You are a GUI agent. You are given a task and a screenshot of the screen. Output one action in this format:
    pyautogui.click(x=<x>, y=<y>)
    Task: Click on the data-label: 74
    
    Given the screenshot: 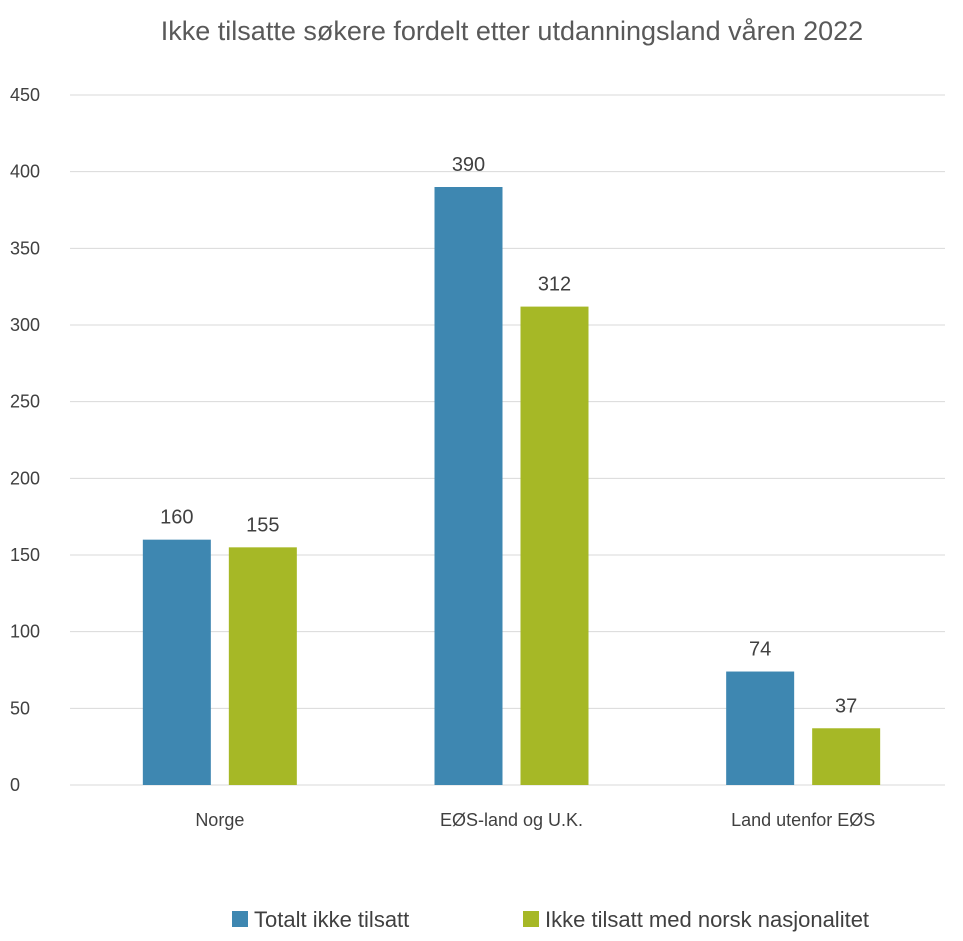 What is the action you would take?
    pyautogui.click(x=760, y=650)
    